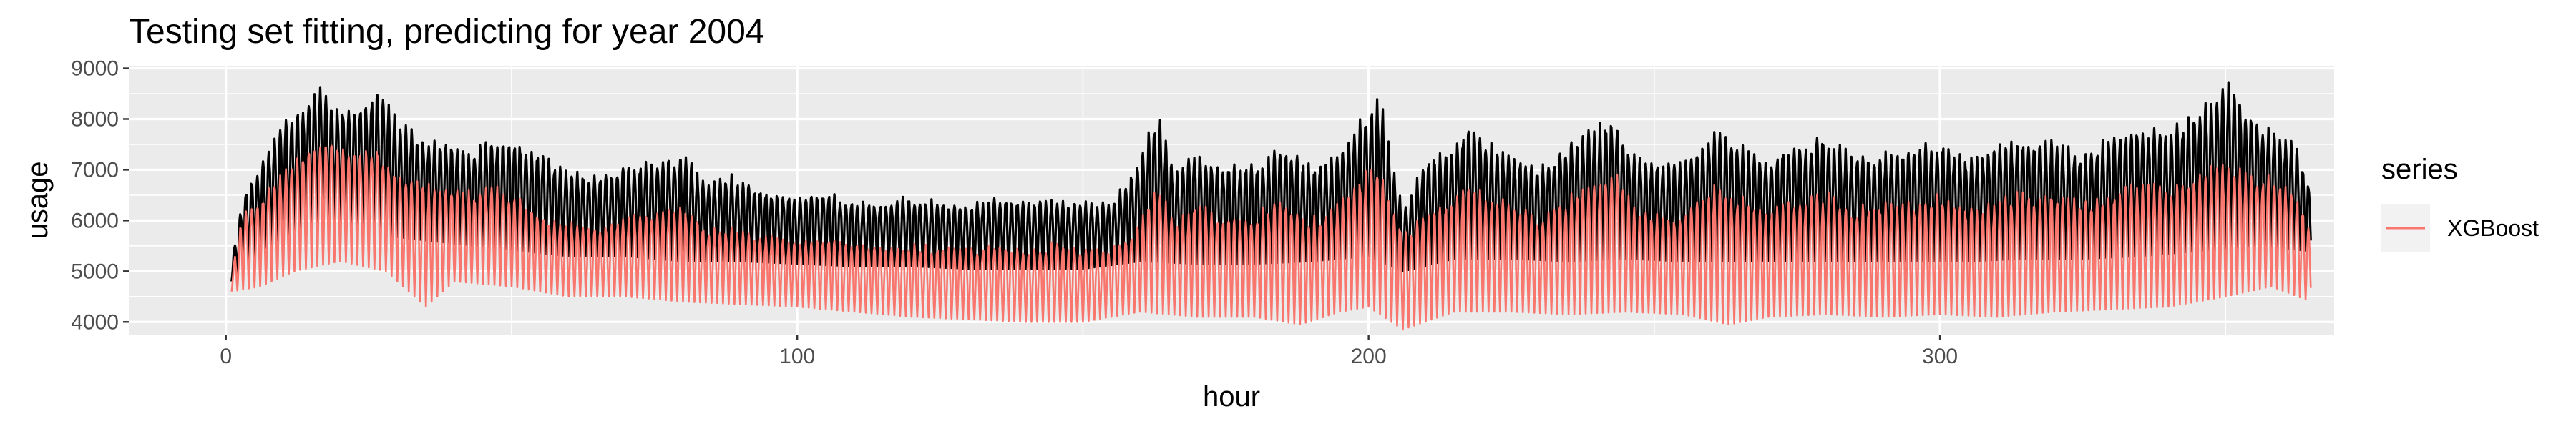 Image resolution: width=2576 pixels, height=429 pixels. I want to click on y-axis-title: usage, so click(38, 201).